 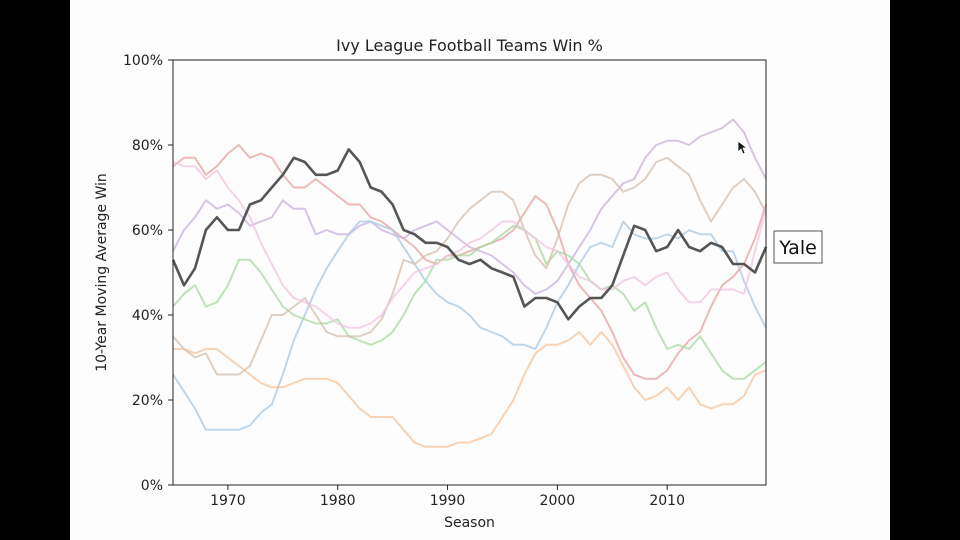 What do you see at coordinates (147, 231) in the screenshot?
I see `y-tick-label: 60%` at bounding box center [147, 231].